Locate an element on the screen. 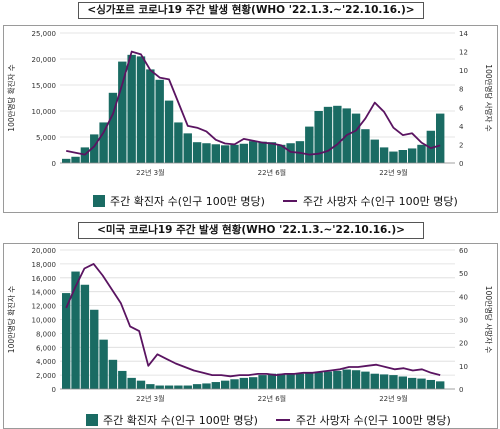  y-tick-label-right: 6 is located at coordinates (461, 108).